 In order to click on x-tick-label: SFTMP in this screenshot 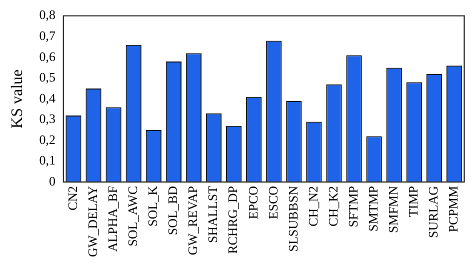, I will do `click(352, 207)`.